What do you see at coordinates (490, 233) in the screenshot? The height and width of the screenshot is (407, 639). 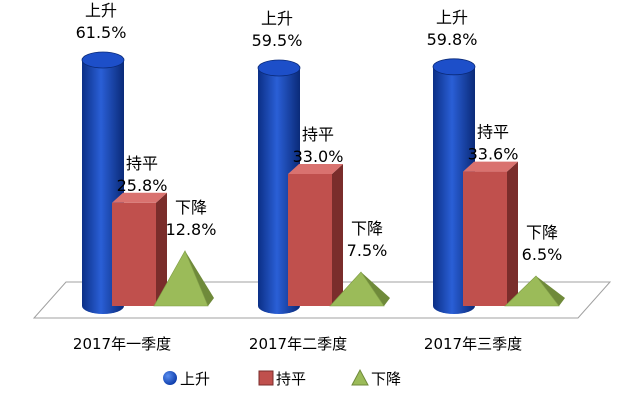 I see `bar-持平-3` at bounding box center [490, 233].